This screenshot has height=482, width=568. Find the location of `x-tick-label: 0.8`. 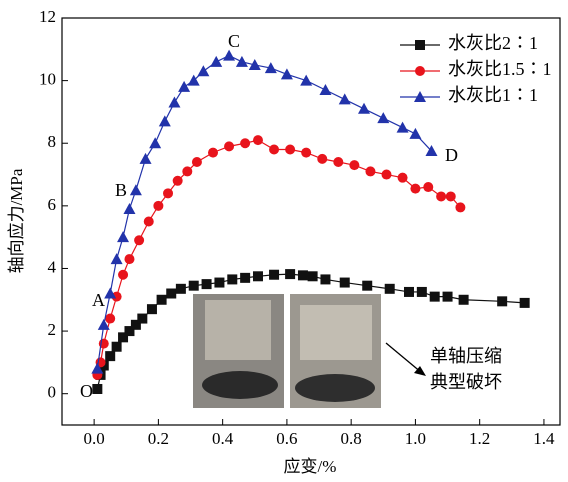

x-tick-label: 0.8 is located at coordinates (351, 438).